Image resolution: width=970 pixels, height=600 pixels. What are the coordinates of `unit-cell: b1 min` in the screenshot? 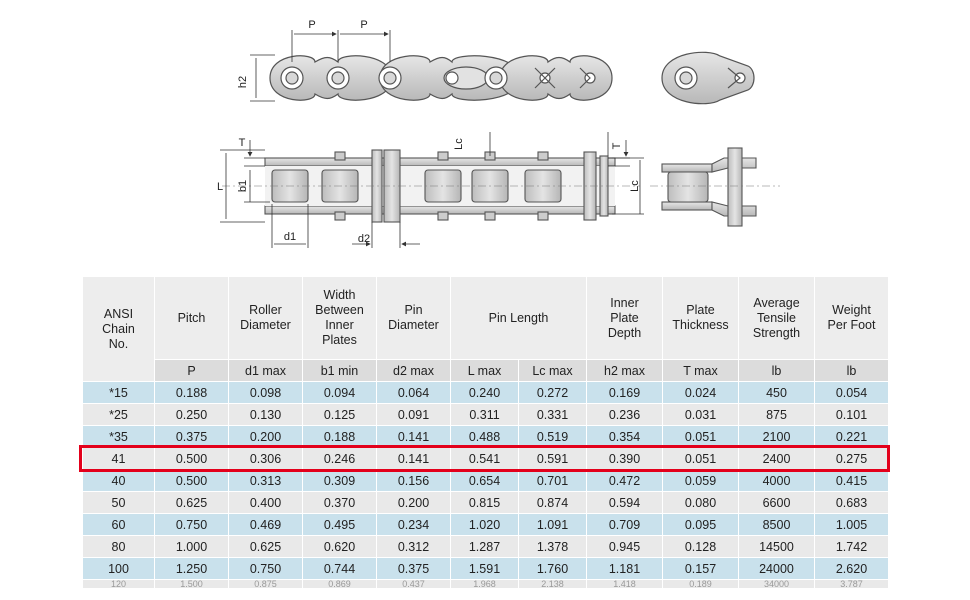 It's located at (339, 370).